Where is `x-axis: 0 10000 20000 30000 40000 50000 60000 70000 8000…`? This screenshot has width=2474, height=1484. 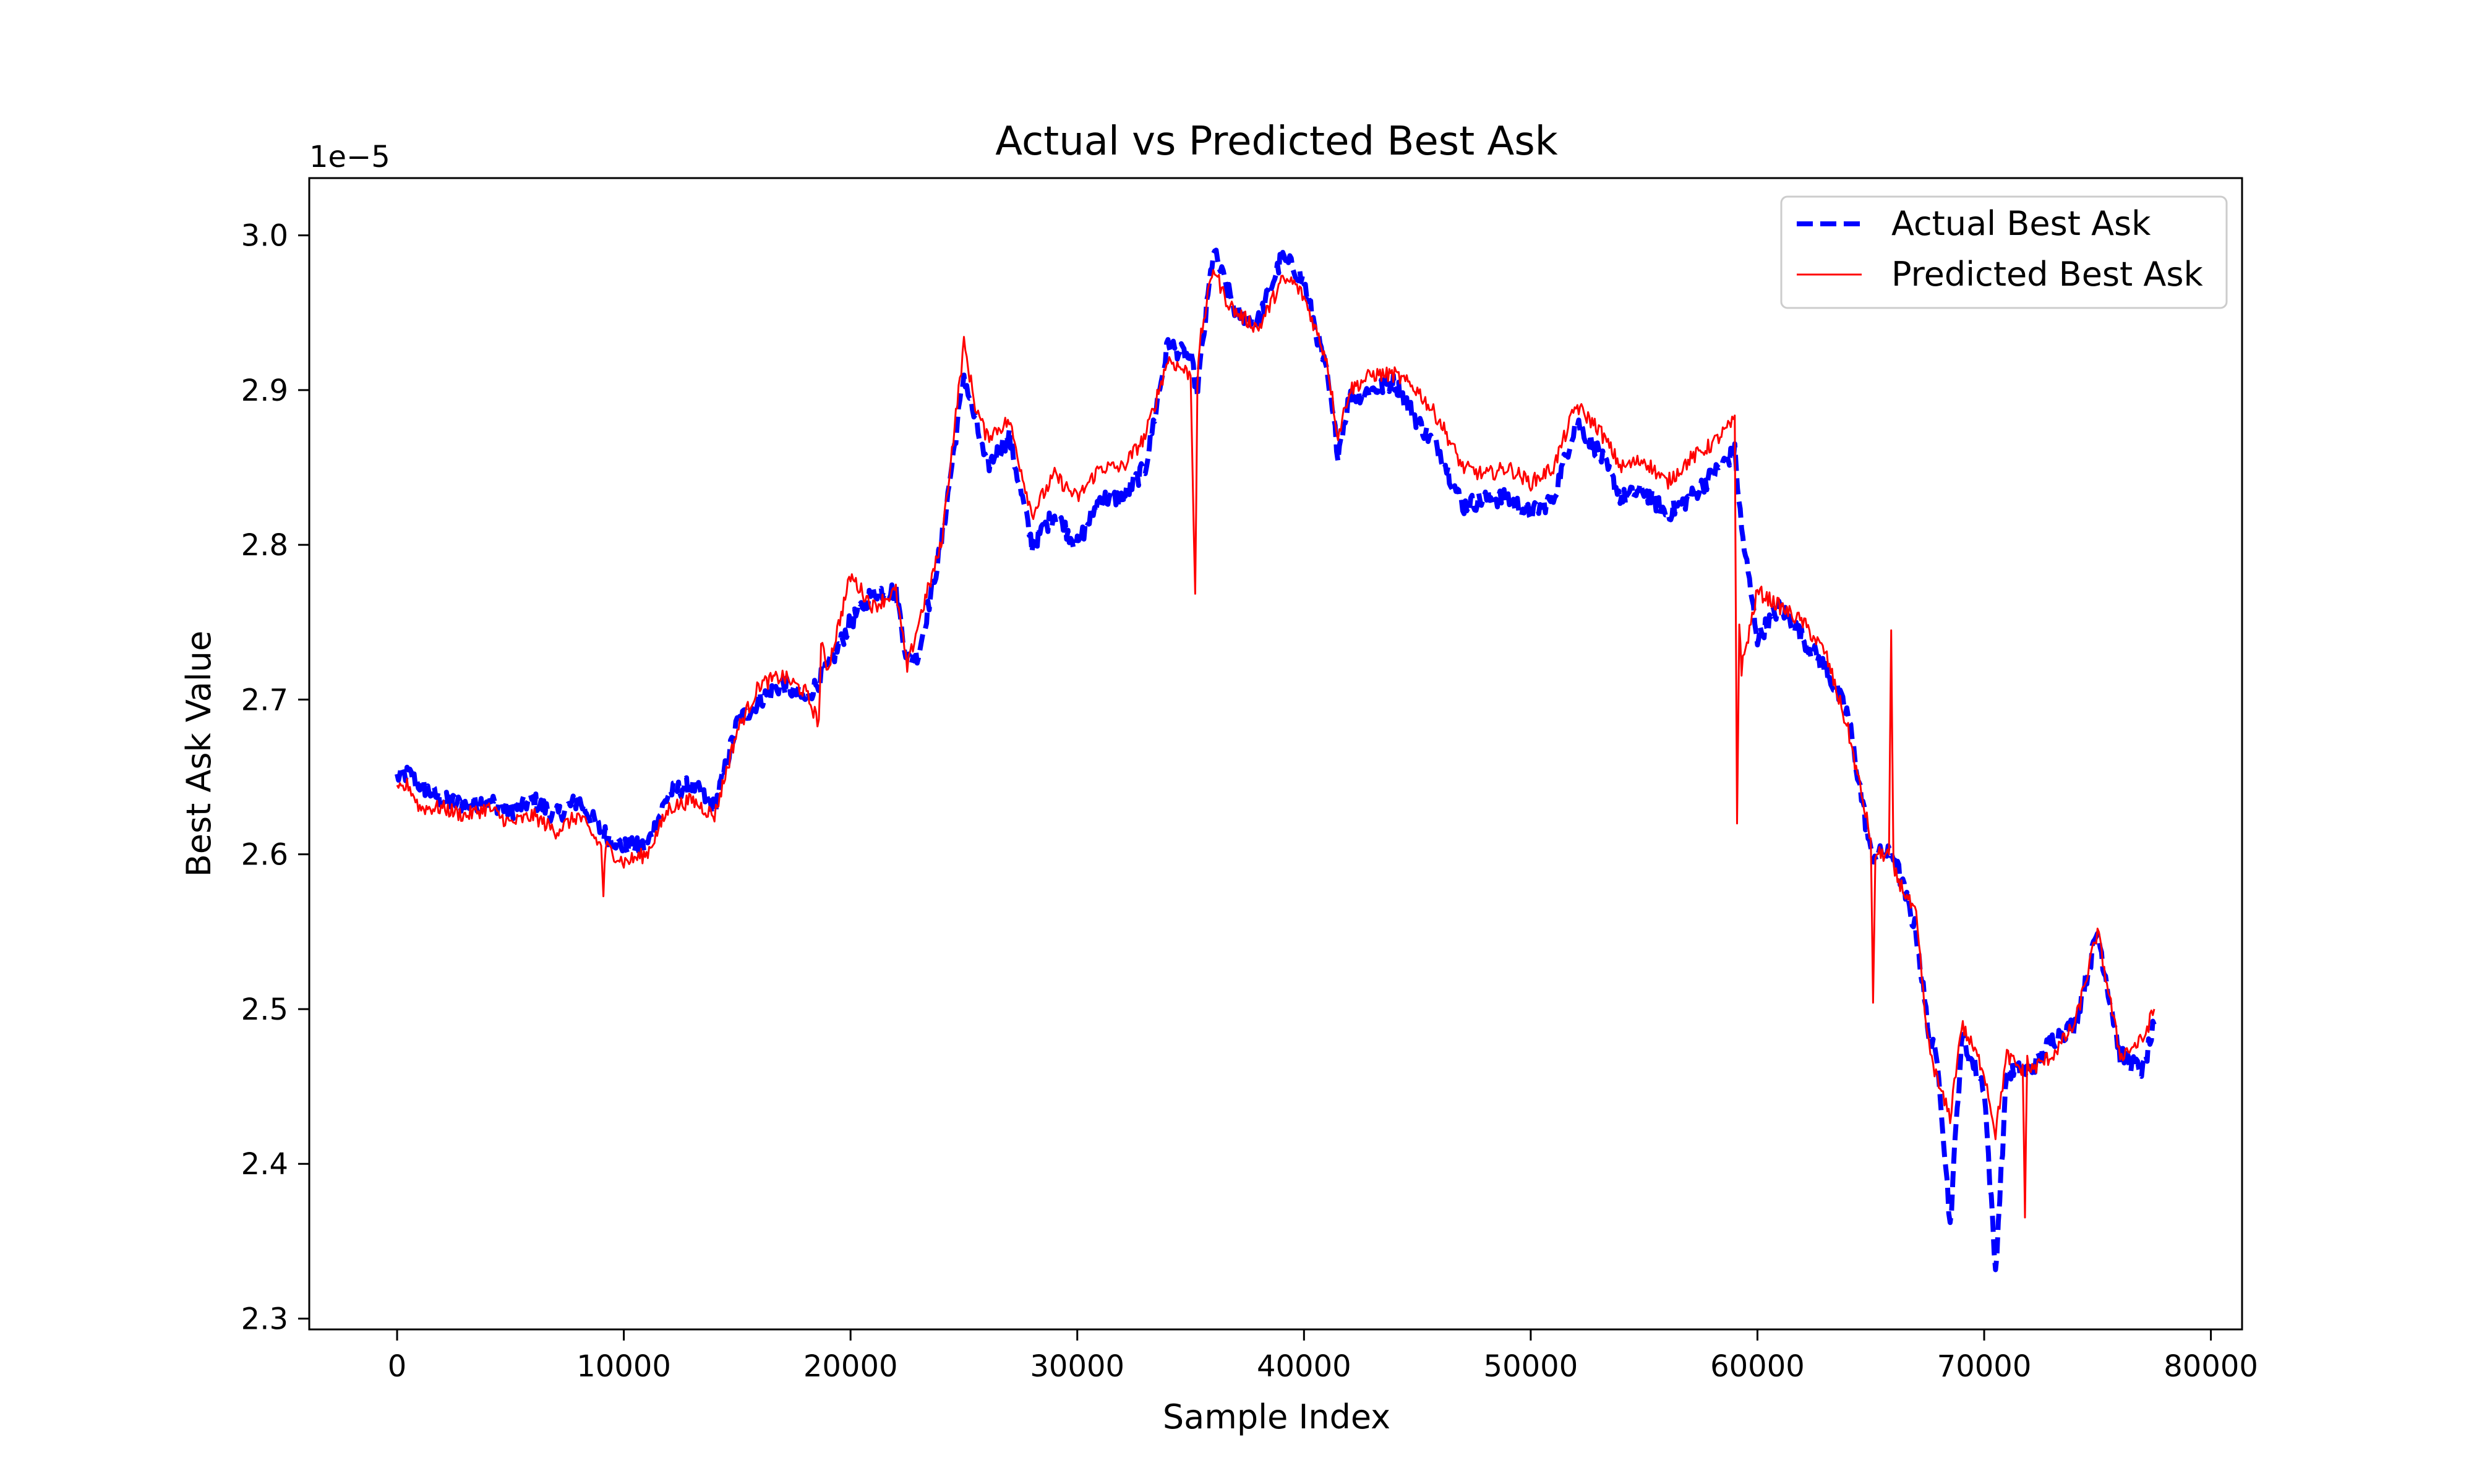 x-axis: 0 10000 20000 30000 40000 50000 60000 70000 8000… is located at coordinates (1323, 1356).